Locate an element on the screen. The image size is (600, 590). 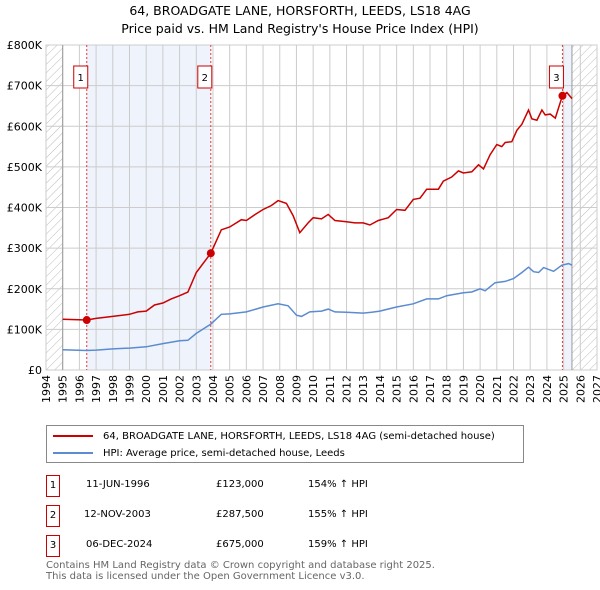
x-tick-label: 2010 is located at coordinates (313, 389).